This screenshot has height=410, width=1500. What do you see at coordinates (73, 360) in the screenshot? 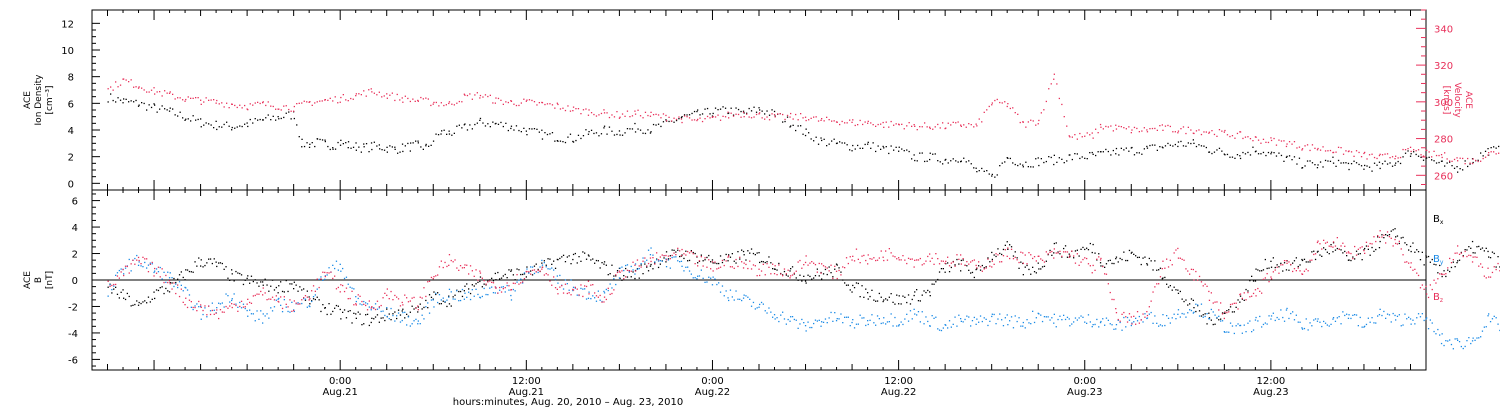
I see `bottom-tick-label: -6` at bounding box center [73, 360].